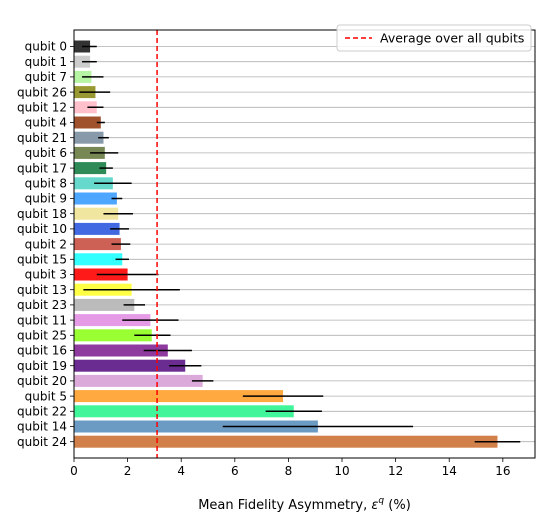  Describe the element at coordinates (449, 471) in the screenshot. I see `x-tick-label: 14` at that location.